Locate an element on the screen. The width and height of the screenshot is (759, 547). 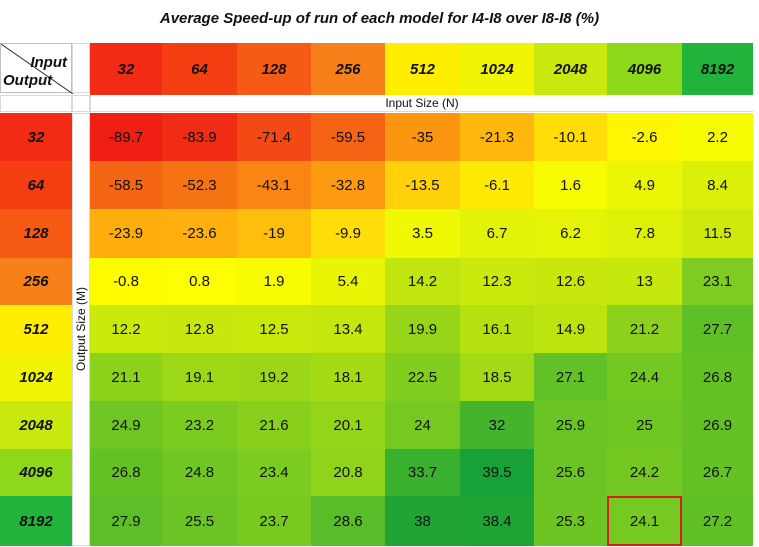
column-header-512: 512 is located at coordinates (422, 69).